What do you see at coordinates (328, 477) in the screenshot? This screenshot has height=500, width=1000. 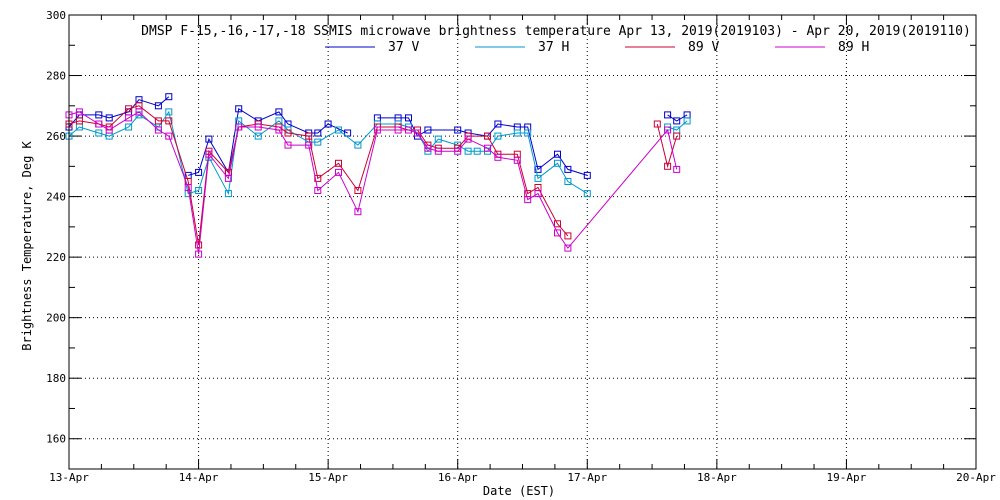 I see `x-tick-label: 15-Apr` at bounding box center [328, 477].